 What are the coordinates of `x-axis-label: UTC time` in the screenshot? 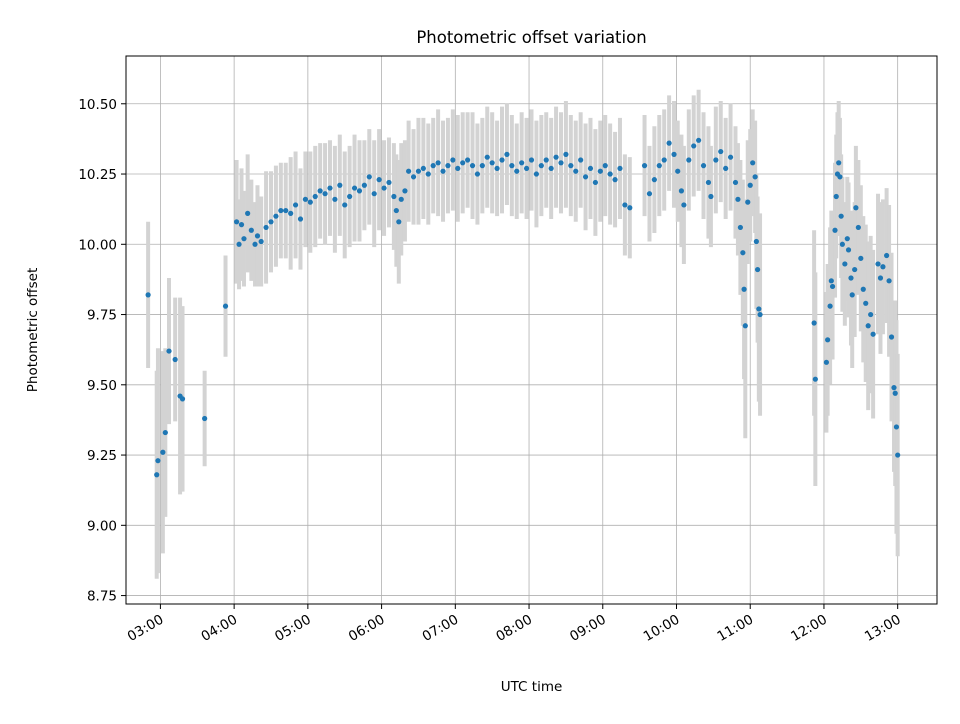 It's located at (532, 687).